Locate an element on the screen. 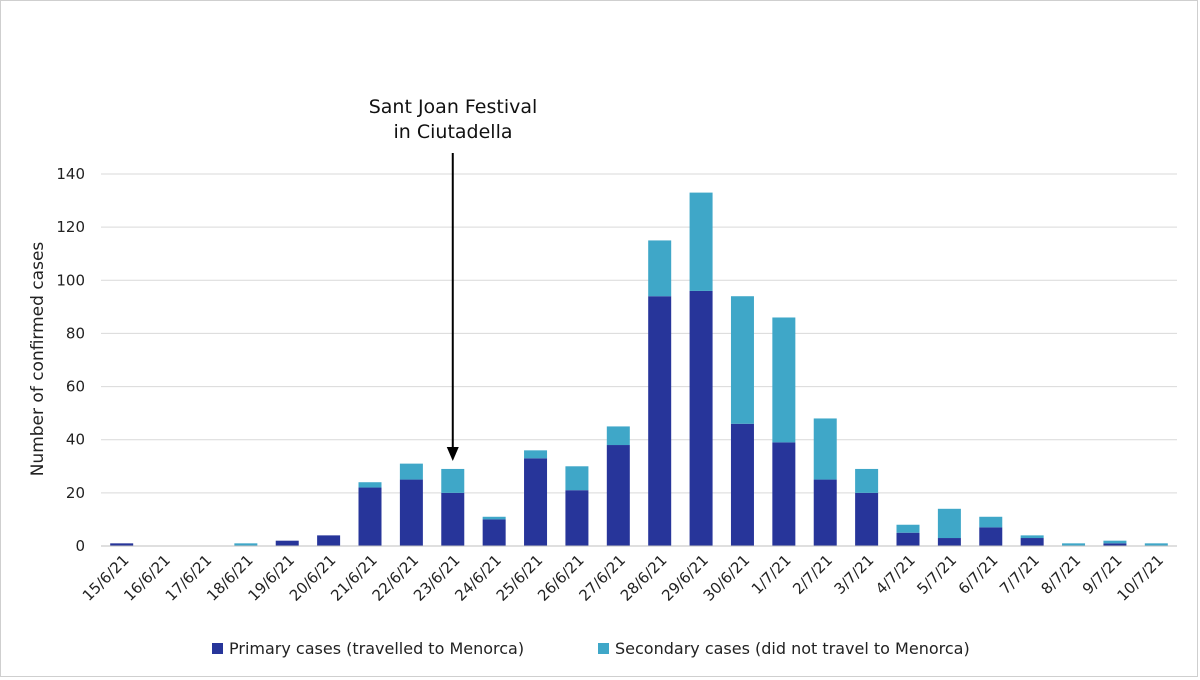  annotation-arrow-head is located at coordinates (452, 454).